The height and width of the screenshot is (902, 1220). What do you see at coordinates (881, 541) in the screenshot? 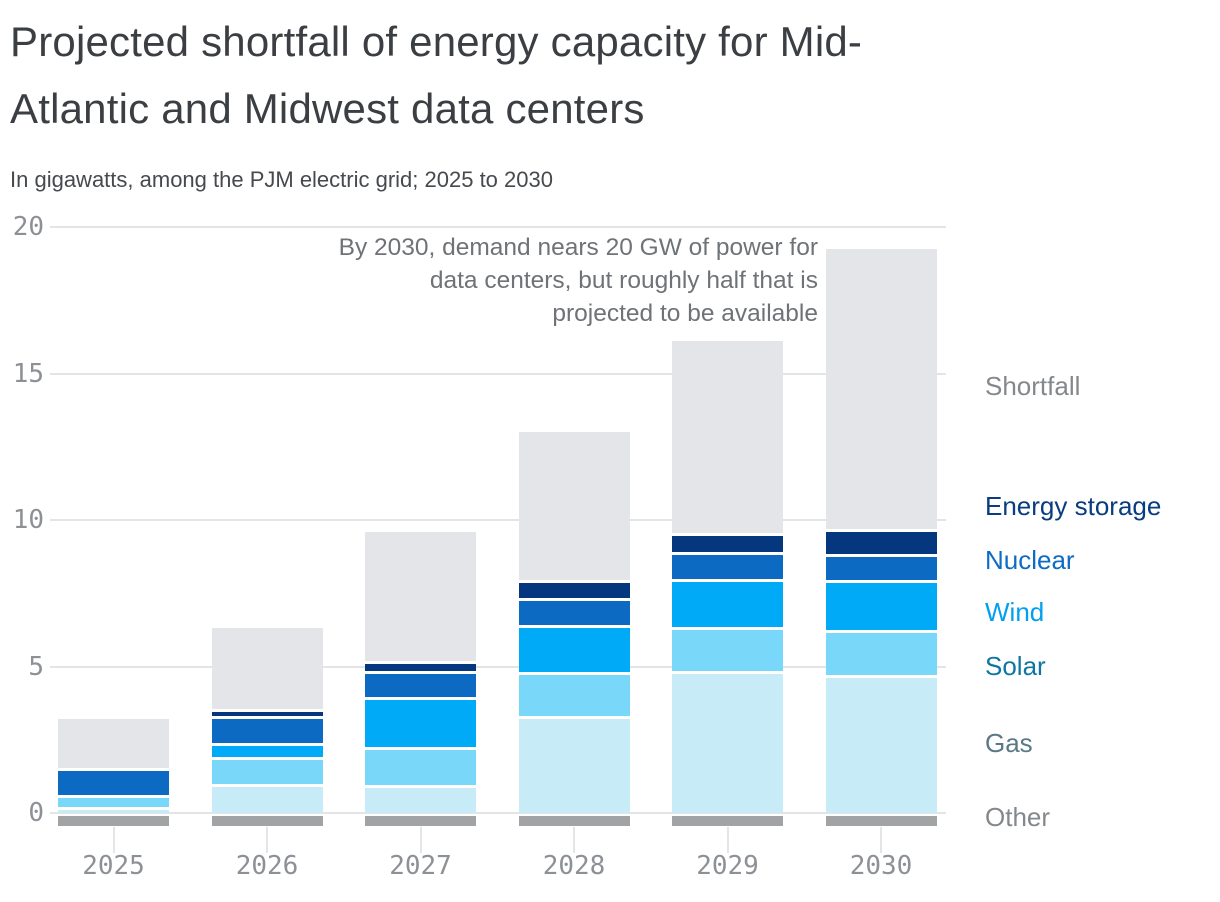
I see `bar-segment-energy-storage-2030` at bounding box center [881, 541].